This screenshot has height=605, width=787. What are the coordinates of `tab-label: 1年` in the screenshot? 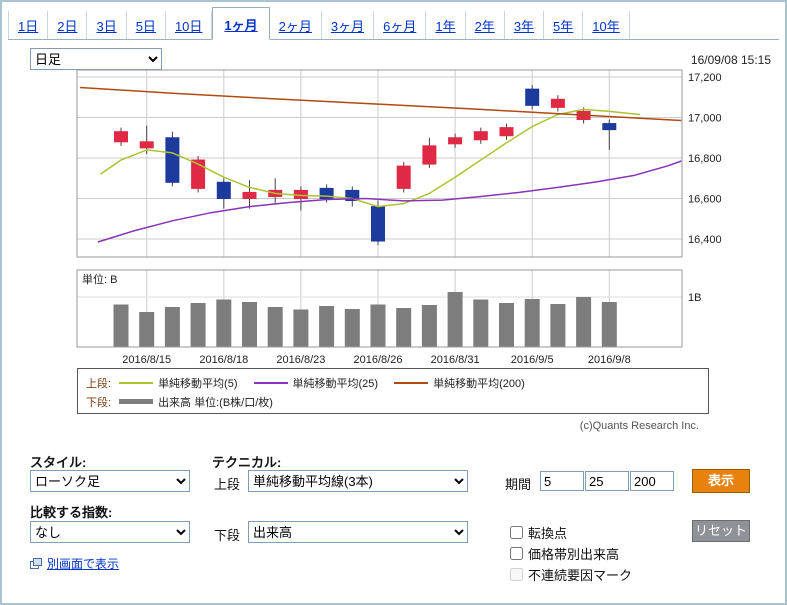 It's located at (445, 26).